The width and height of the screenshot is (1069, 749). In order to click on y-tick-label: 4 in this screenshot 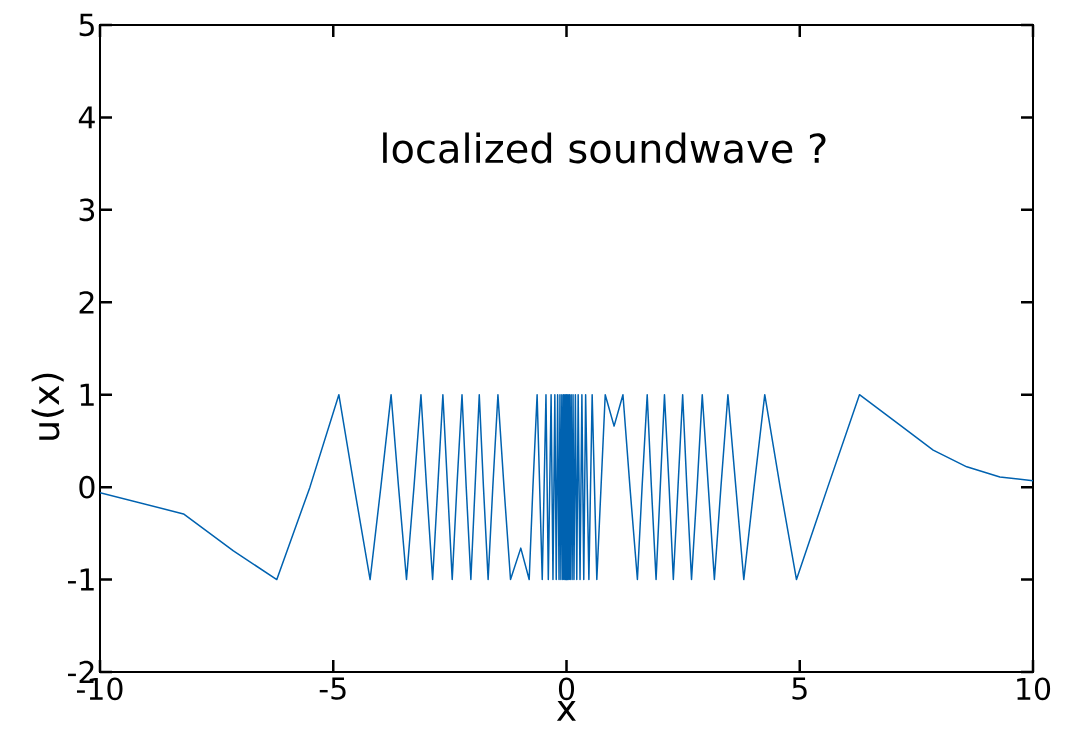, I will do `click(86, 117)`.